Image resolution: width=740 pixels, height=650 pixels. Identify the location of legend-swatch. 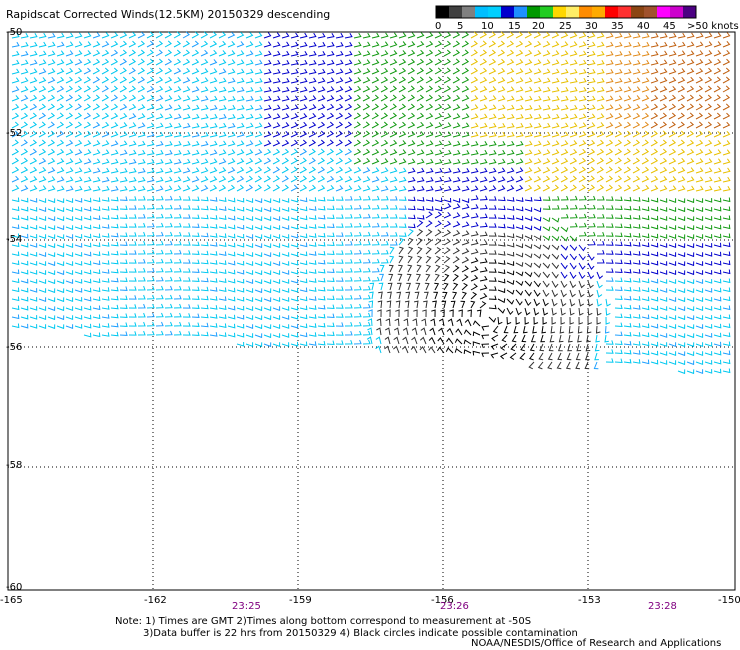
(651, 12).